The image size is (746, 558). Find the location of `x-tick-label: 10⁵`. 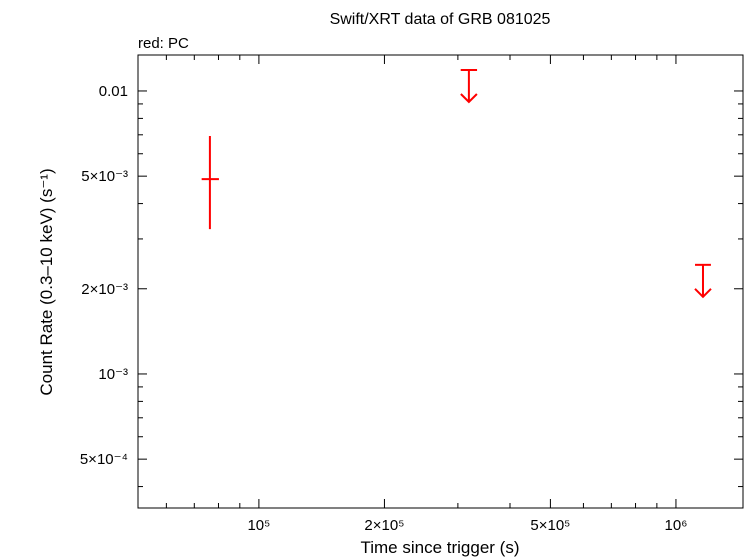

x-tick-label: 10⁵ is located at coordinates (258, 525).